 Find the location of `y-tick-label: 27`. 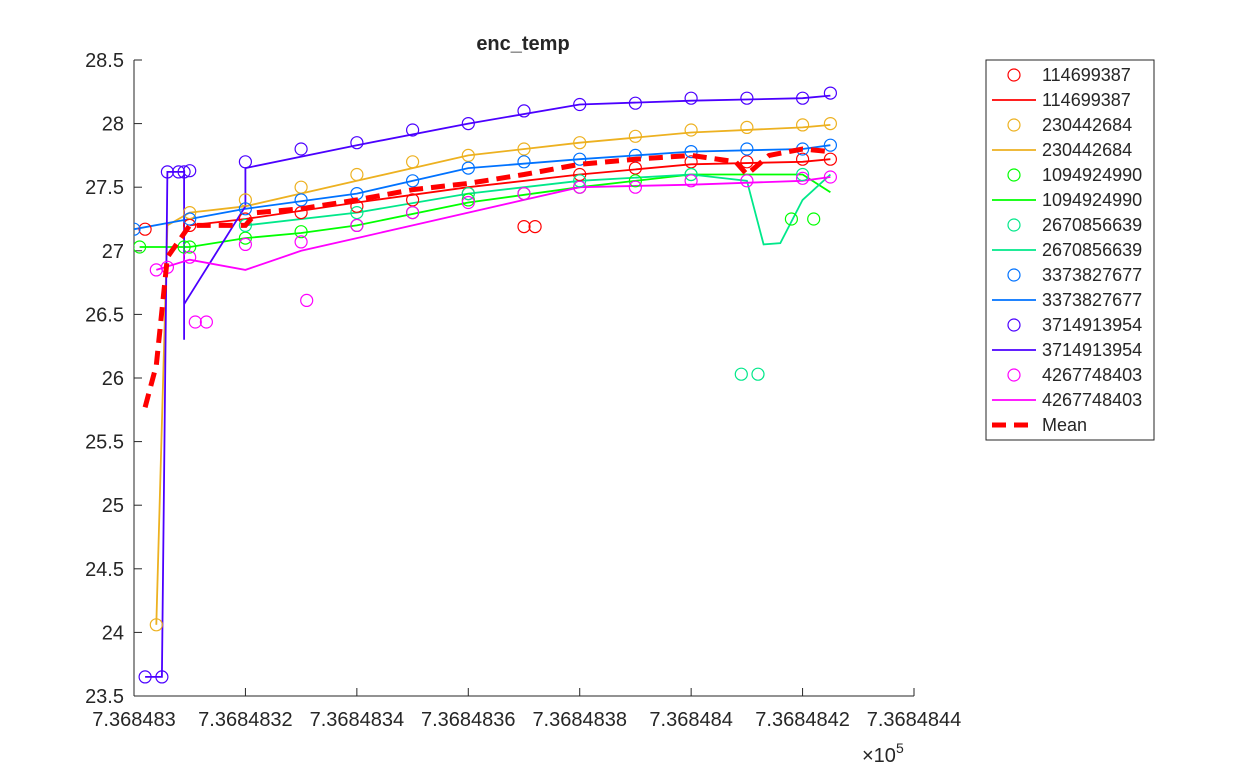

y-tick-label: 27 is located at coordinates (113, 252).